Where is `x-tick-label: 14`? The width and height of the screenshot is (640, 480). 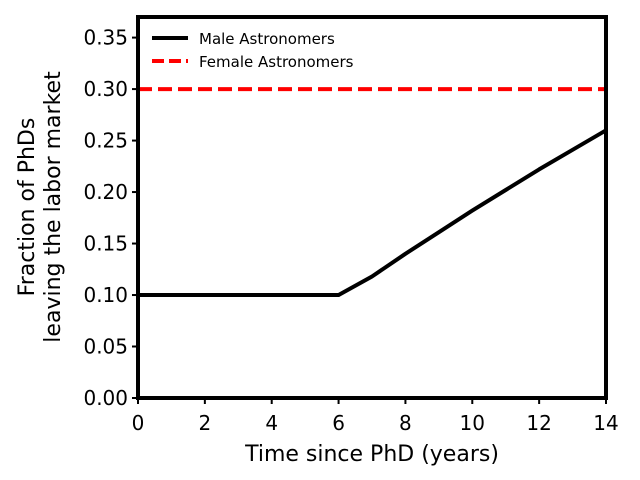
x-tick-label: 14 is located at coordinates (605, 423).